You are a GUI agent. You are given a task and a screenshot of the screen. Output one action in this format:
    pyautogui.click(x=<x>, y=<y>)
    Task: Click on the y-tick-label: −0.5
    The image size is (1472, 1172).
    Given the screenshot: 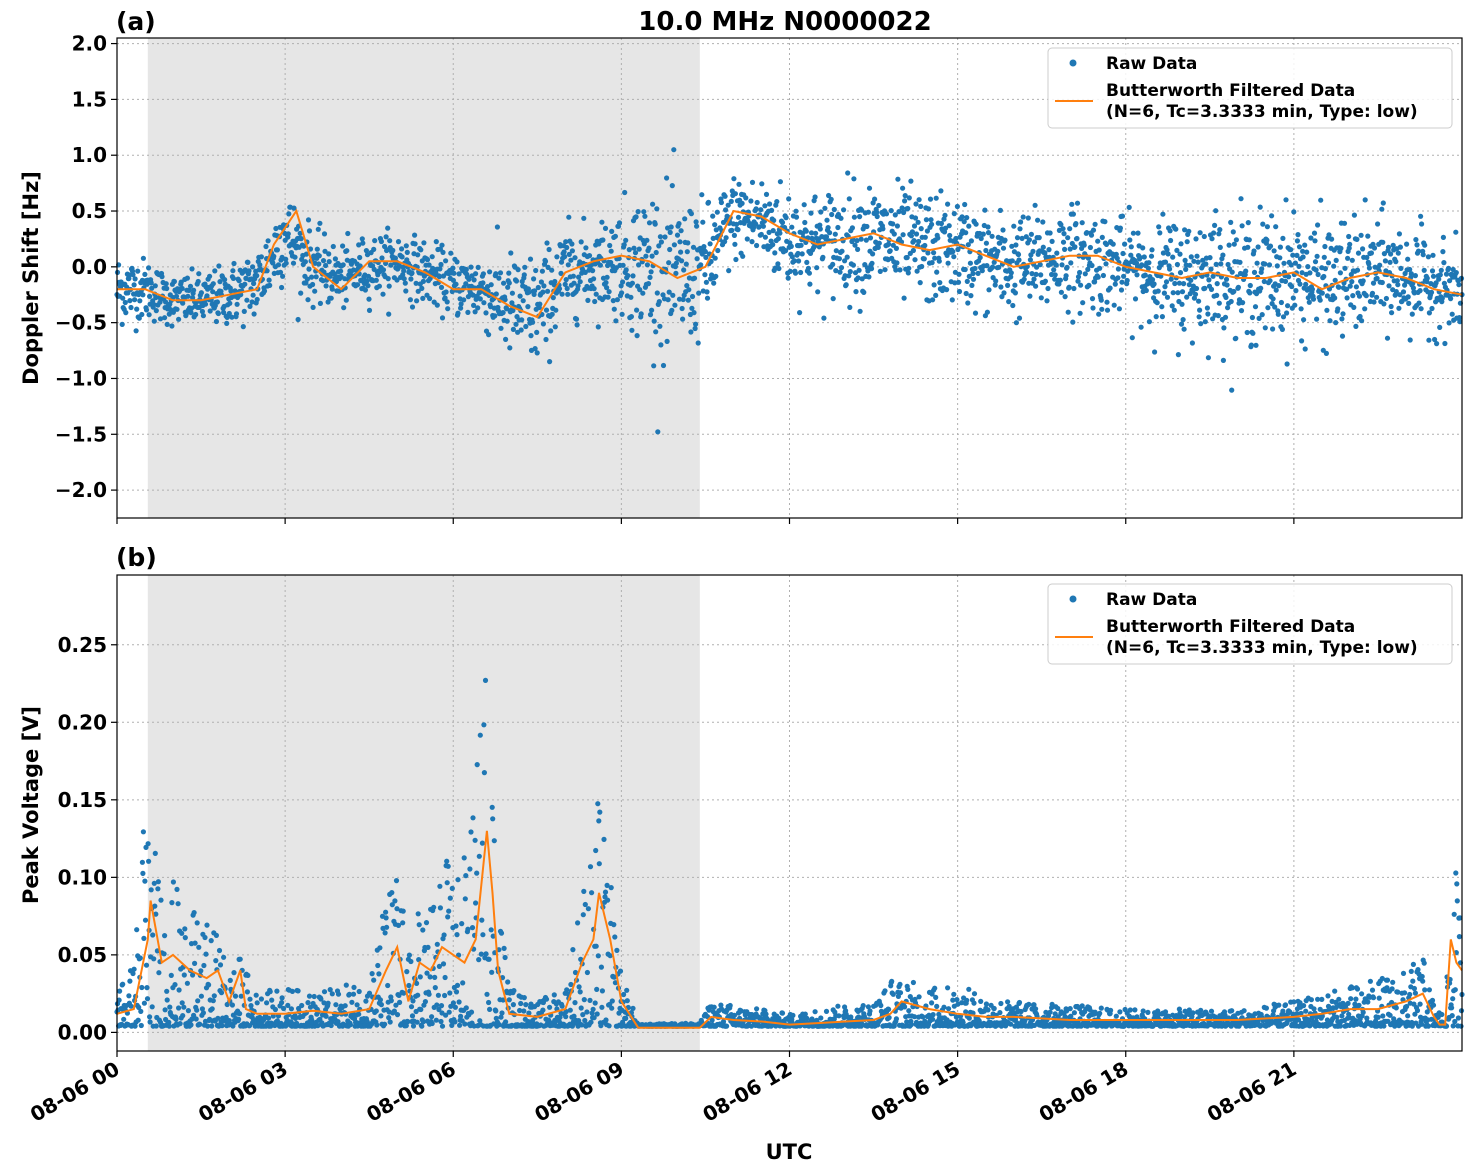 What is the action you would take?
    pyautogui.click(x=81, y=323)
    